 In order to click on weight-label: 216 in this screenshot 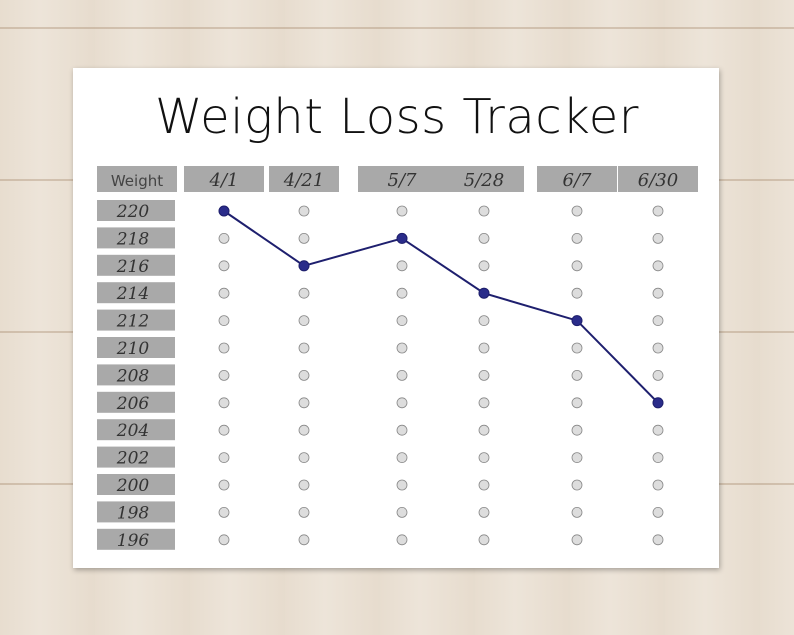, I will do `click(133, 267)`.